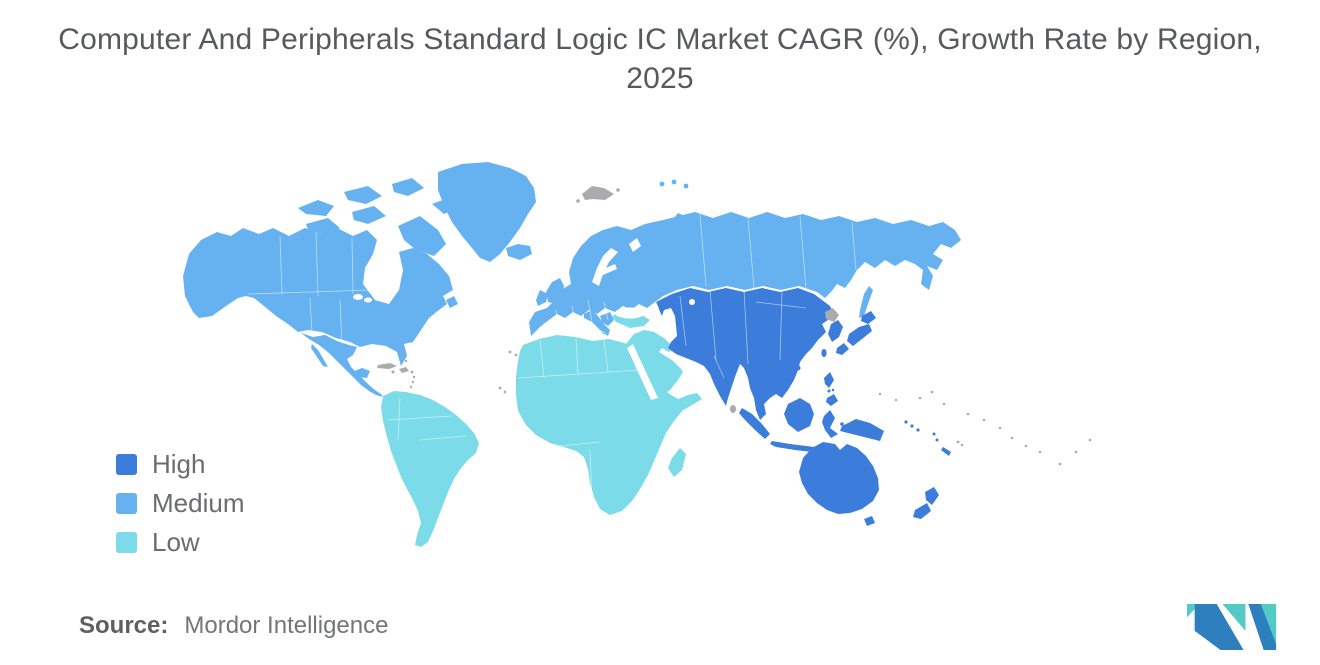 Image resolution: width=1320 pixels, height=665 pixels. I want to click on region-north-america, so click(359, 279).